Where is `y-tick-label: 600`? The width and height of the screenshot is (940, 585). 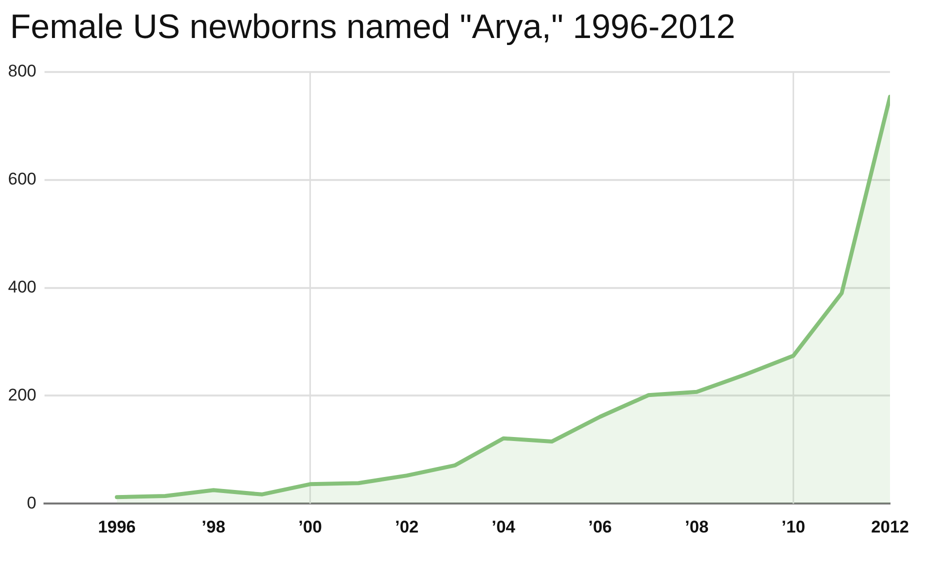 y-tick-label: 600 is located at coordinates (22, 179).